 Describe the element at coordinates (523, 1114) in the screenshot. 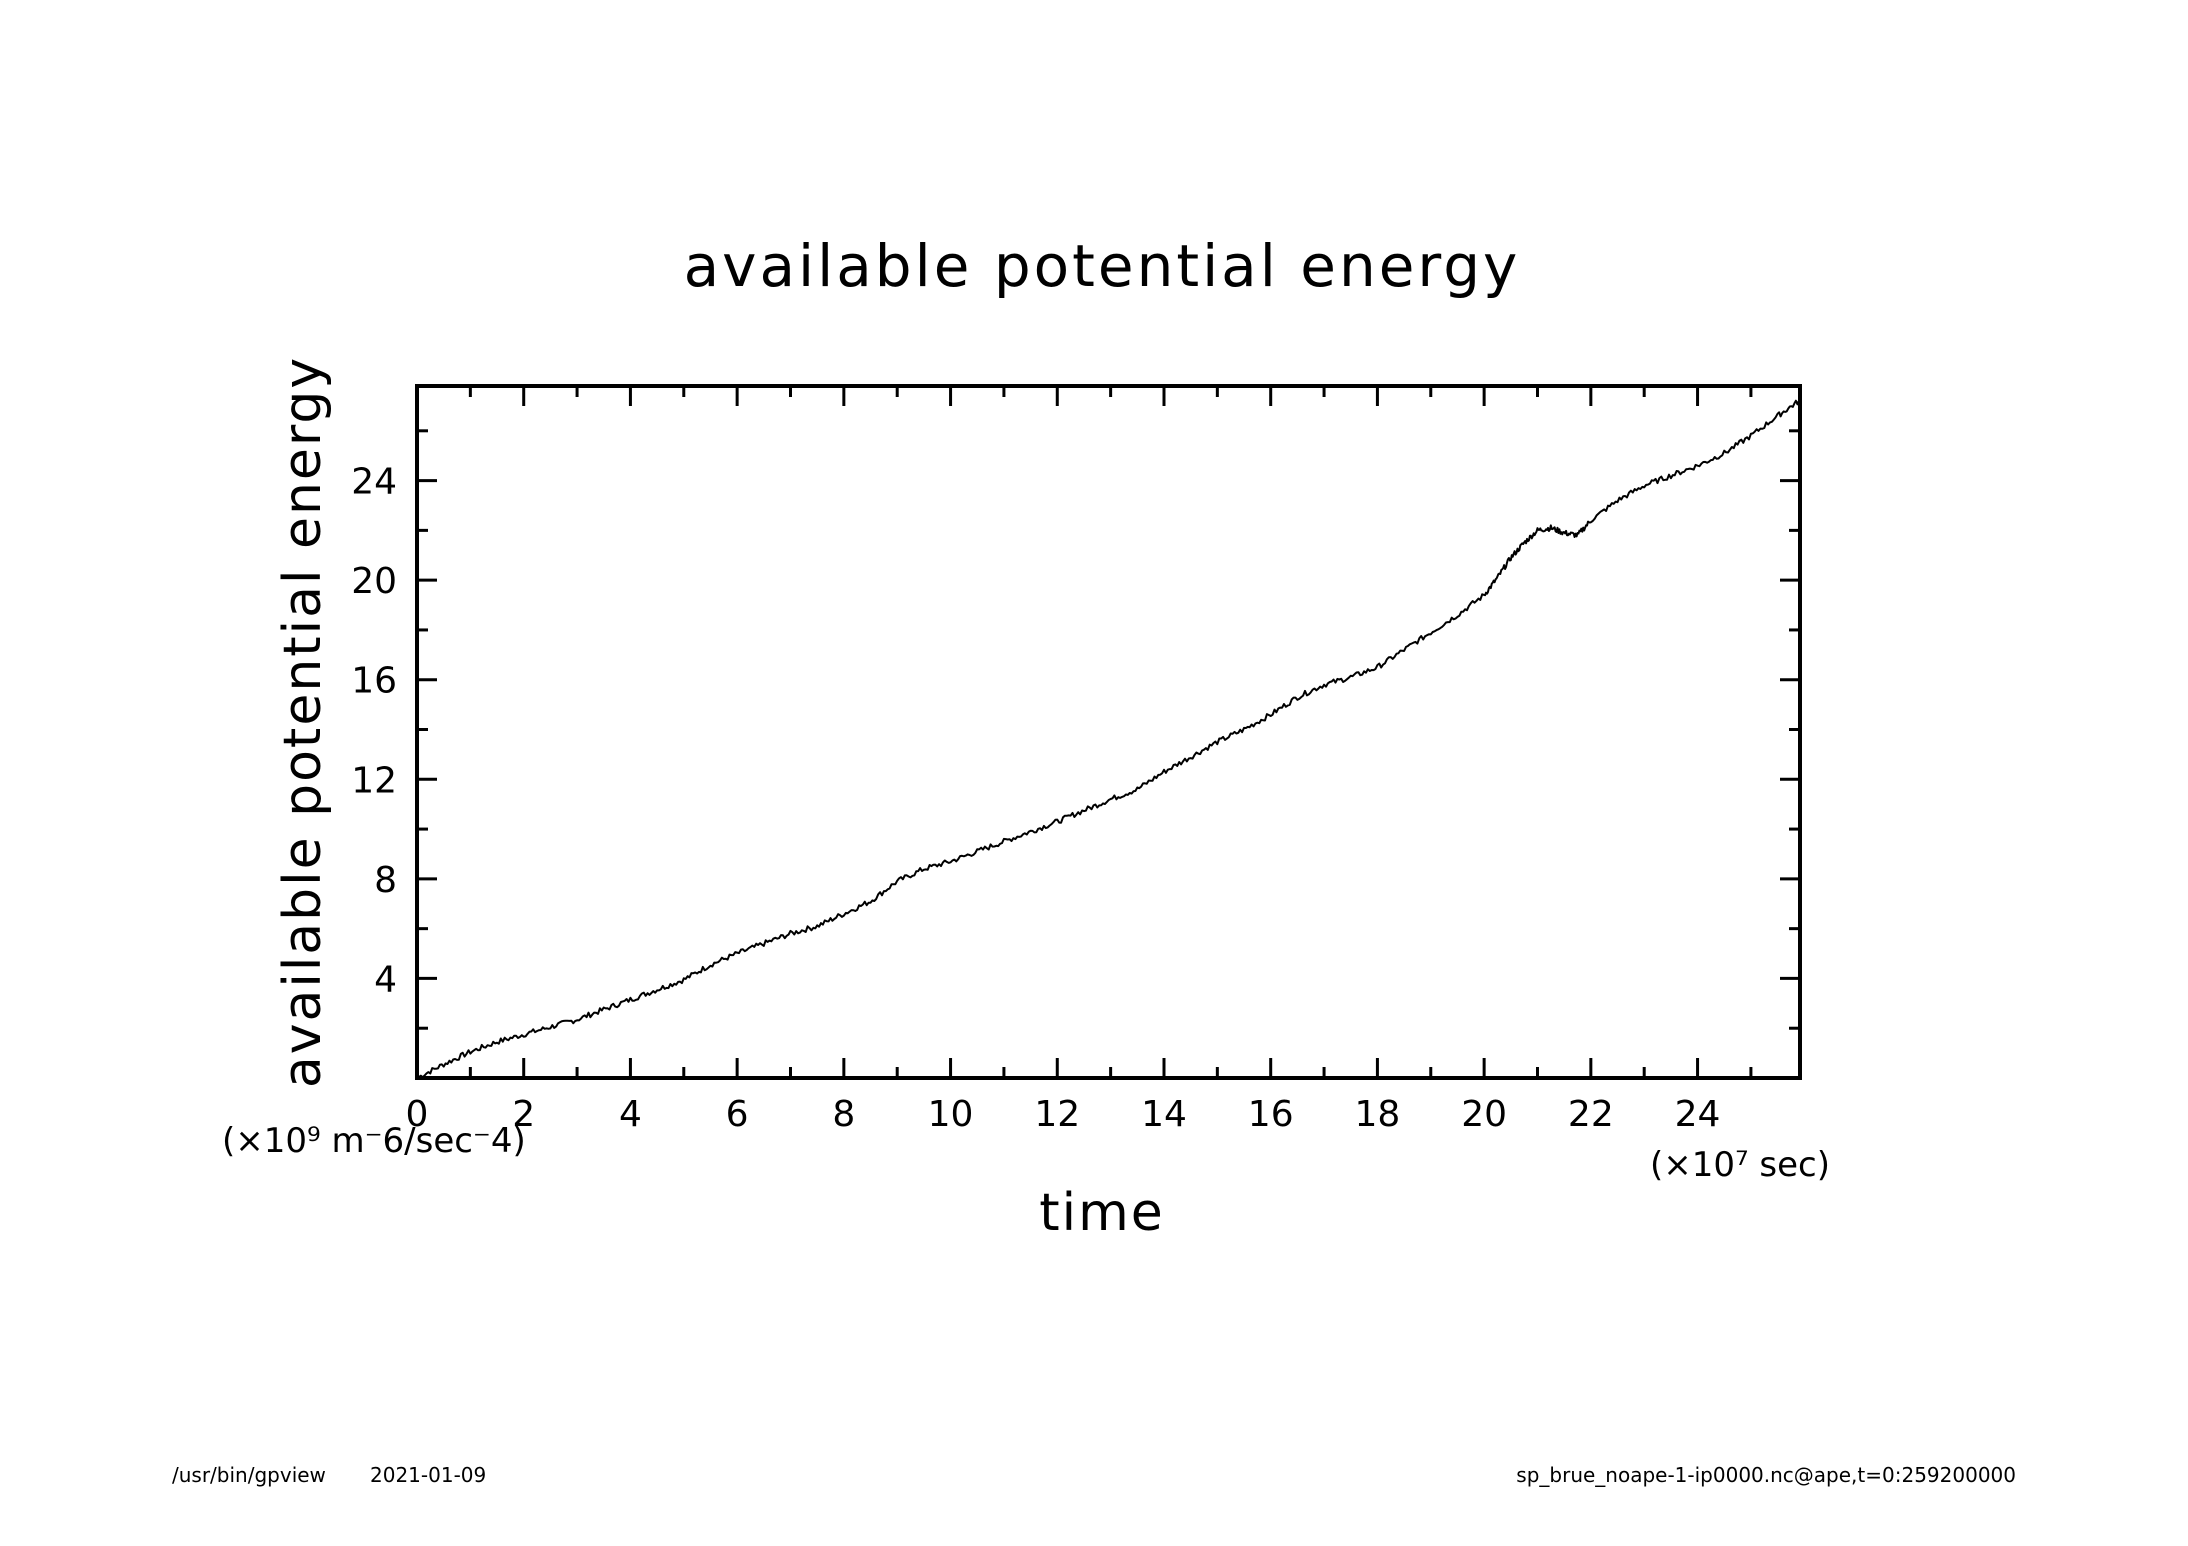

I see `x-tick-label: 2` at that location.